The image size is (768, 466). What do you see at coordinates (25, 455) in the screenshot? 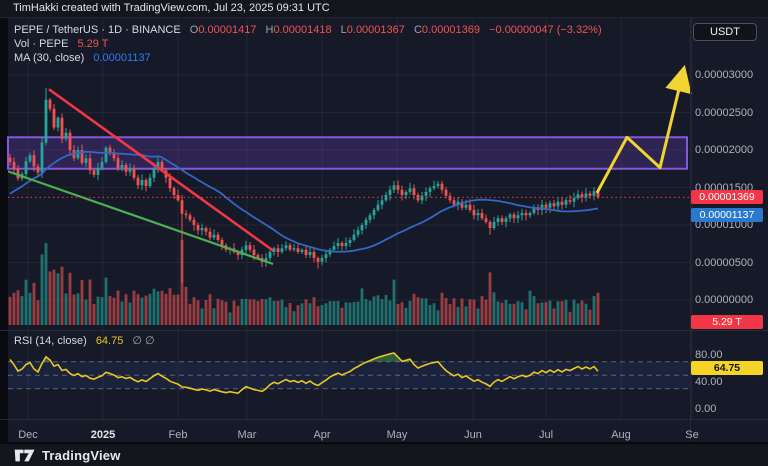
I see `tradingview-logo-icon` at bounding box center [25, 455].